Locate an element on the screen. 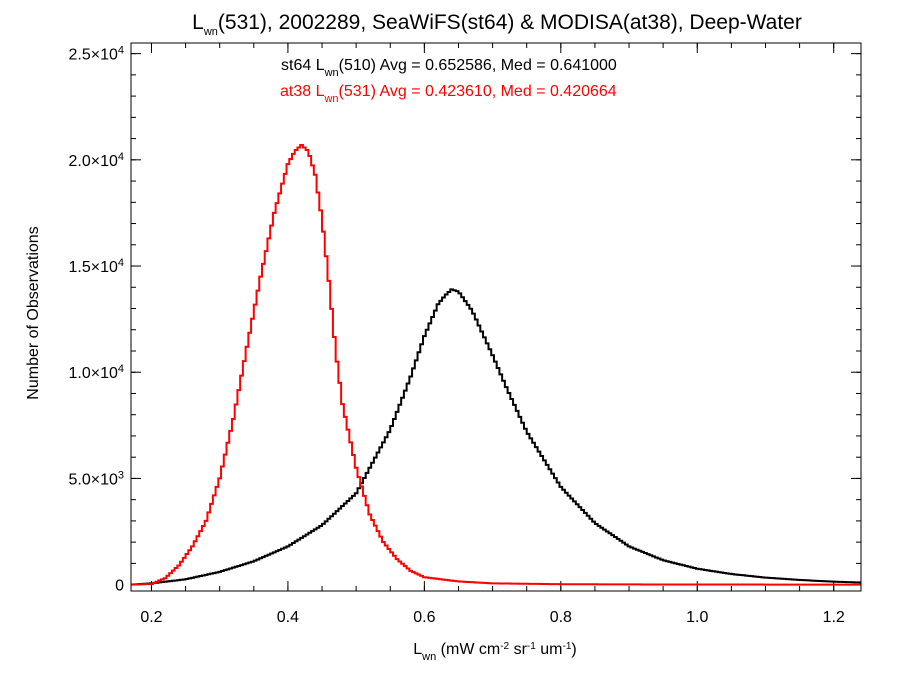 This screenshot has width=900, height=675. x-tick-label: 0.8 is located at coordinates (561, 617).